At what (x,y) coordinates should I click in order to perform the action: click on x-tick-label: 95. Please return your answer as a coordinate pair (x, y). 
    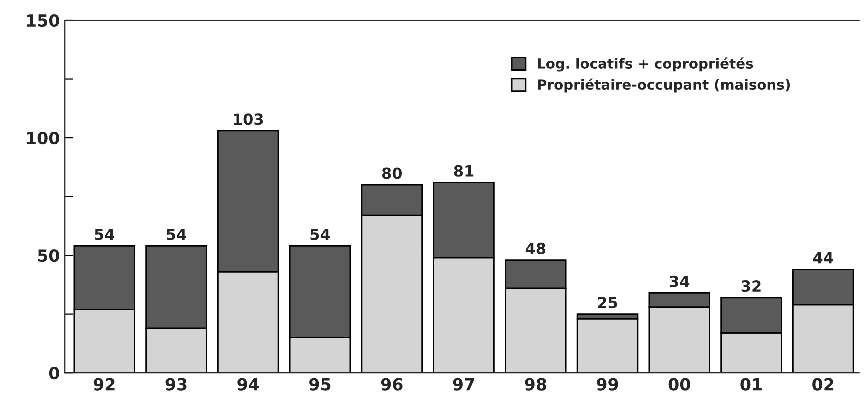
    Looking at the image, I should click on (320, 384).